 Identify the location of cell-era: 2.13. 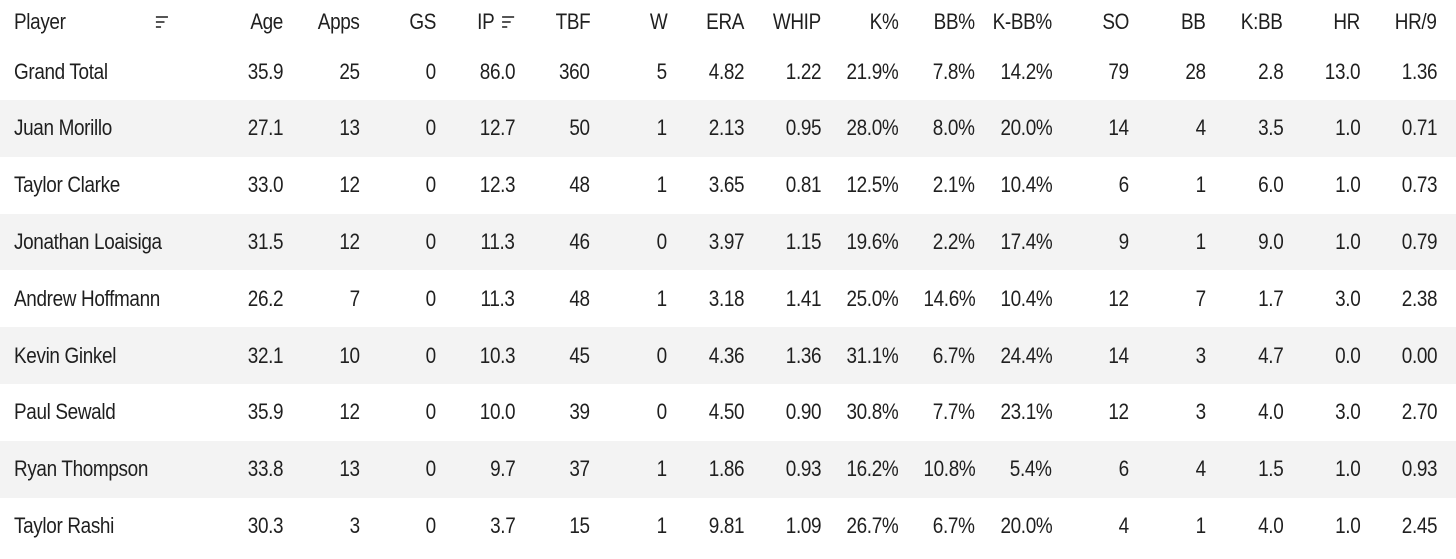
(727, 128).